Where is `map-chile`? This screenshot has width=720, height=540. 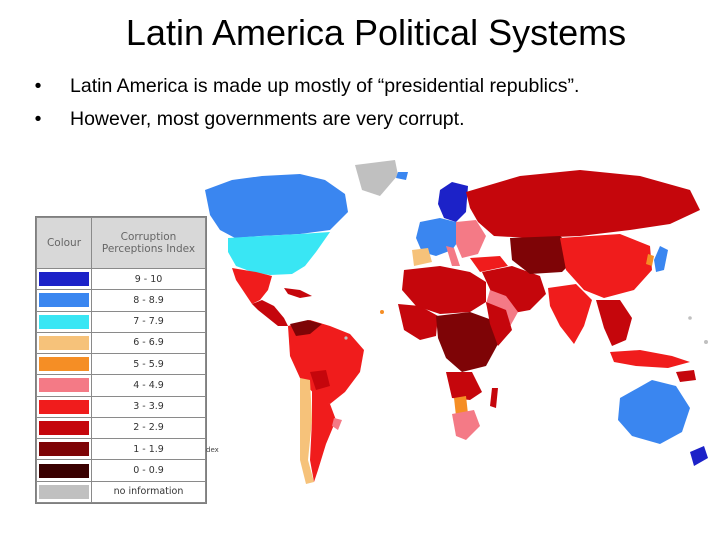 map-chile is located at coordinates (307, 431).